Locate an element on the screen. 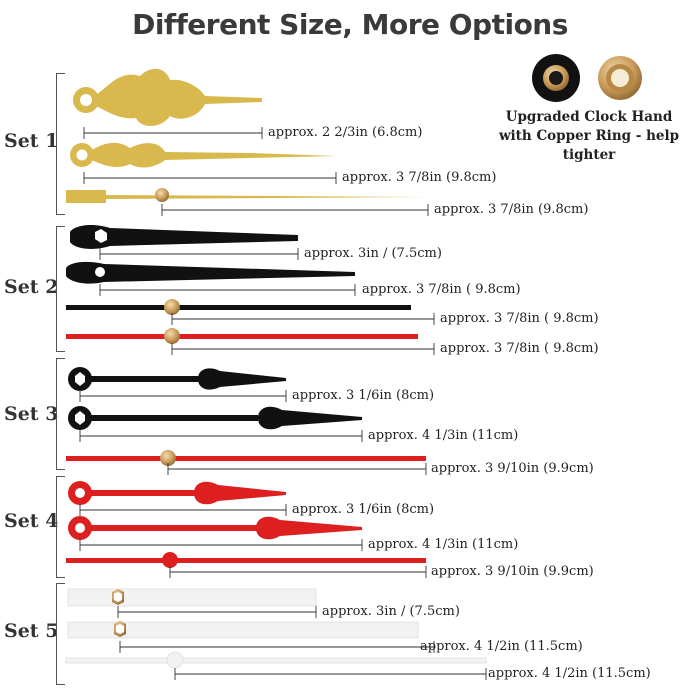  ring-caption-line1: Upgraded Clock Hand is located at coordinates (589, 117).